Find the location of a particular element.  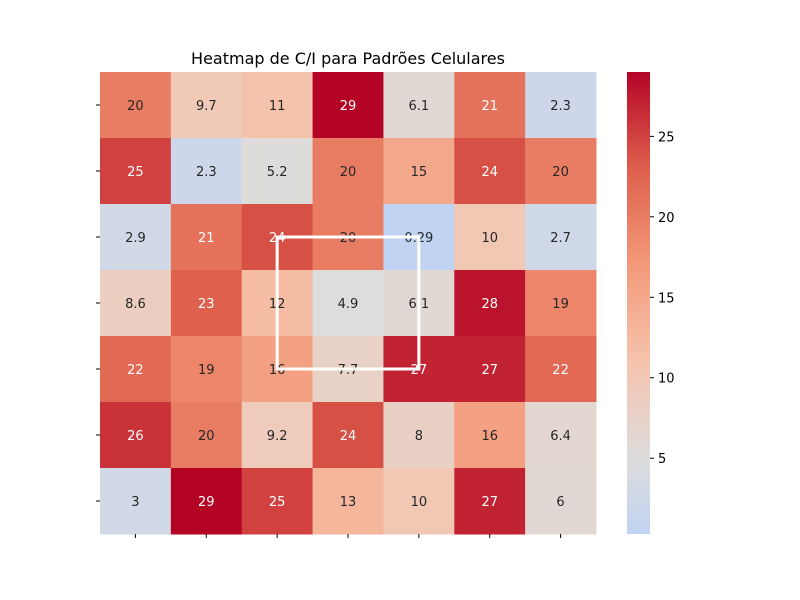

heatmap-cell-value: 2.9 is located at coordinates (135, 238).